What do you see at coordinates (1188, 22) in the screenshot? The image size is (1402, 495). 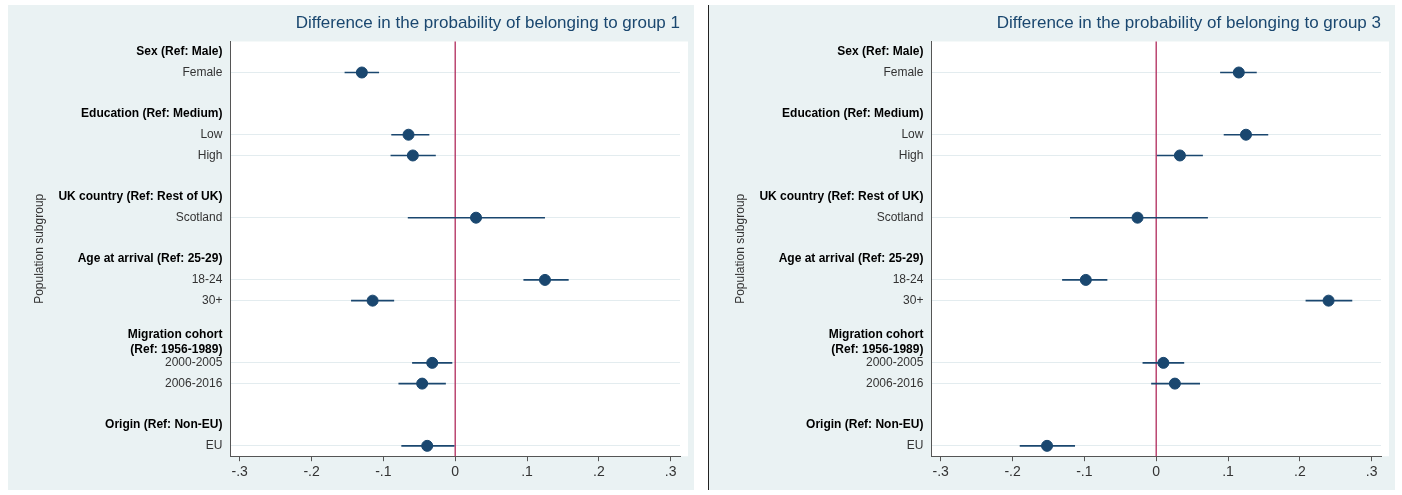 I see `chart-title: Difference in the probability of belonging to group 3` at bounding box center [1188, 22].